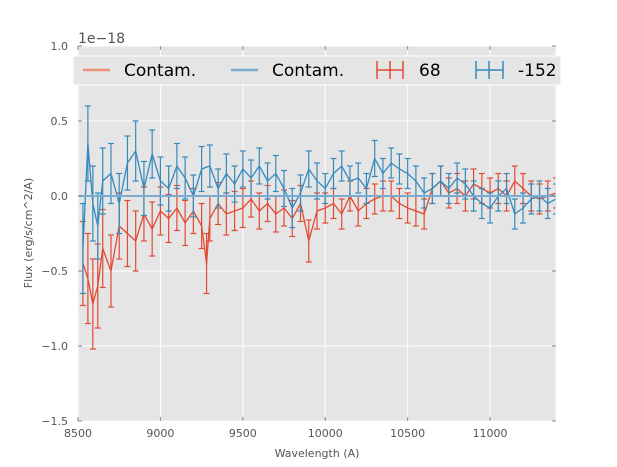 The image size is (617, 467). Describe the element at coordinates (317, 453) in the screenshot. I see `x-axis-label: Wavelength (A)` at that location.